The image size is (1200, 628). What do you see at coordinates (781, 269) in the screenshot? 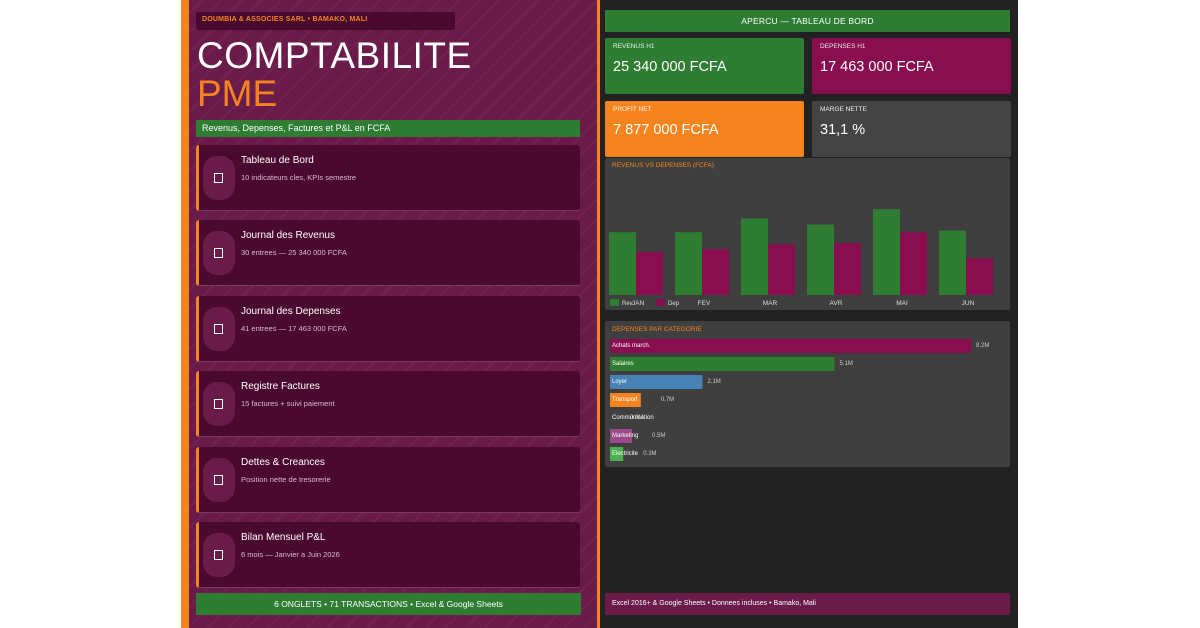
I see `bar-dep-mar` at bounding box center [781, 269].